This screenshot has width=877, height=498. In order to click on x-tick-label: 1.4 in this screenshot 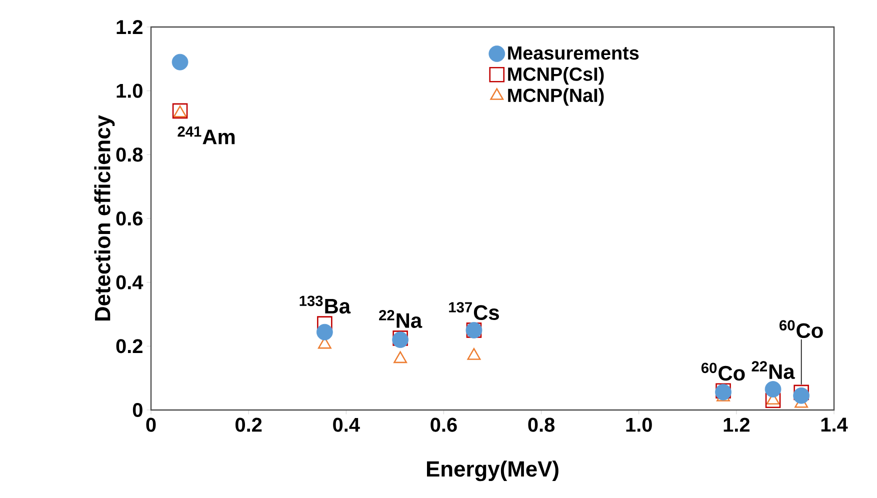, I will do `click(834, 425)`.